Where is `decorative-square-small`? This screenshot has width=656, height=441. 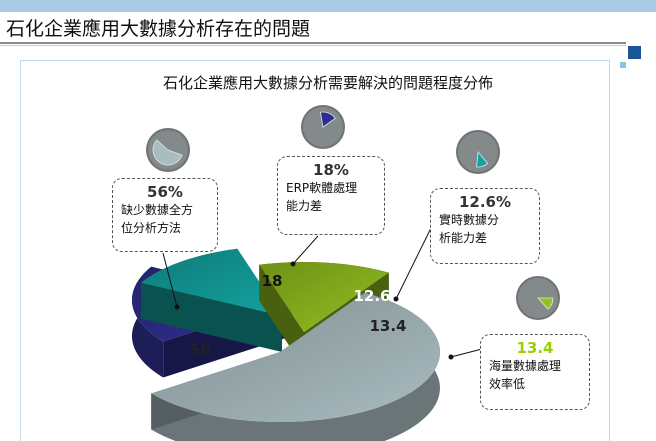
decorative-square-small is located at coordinates (623, 65).